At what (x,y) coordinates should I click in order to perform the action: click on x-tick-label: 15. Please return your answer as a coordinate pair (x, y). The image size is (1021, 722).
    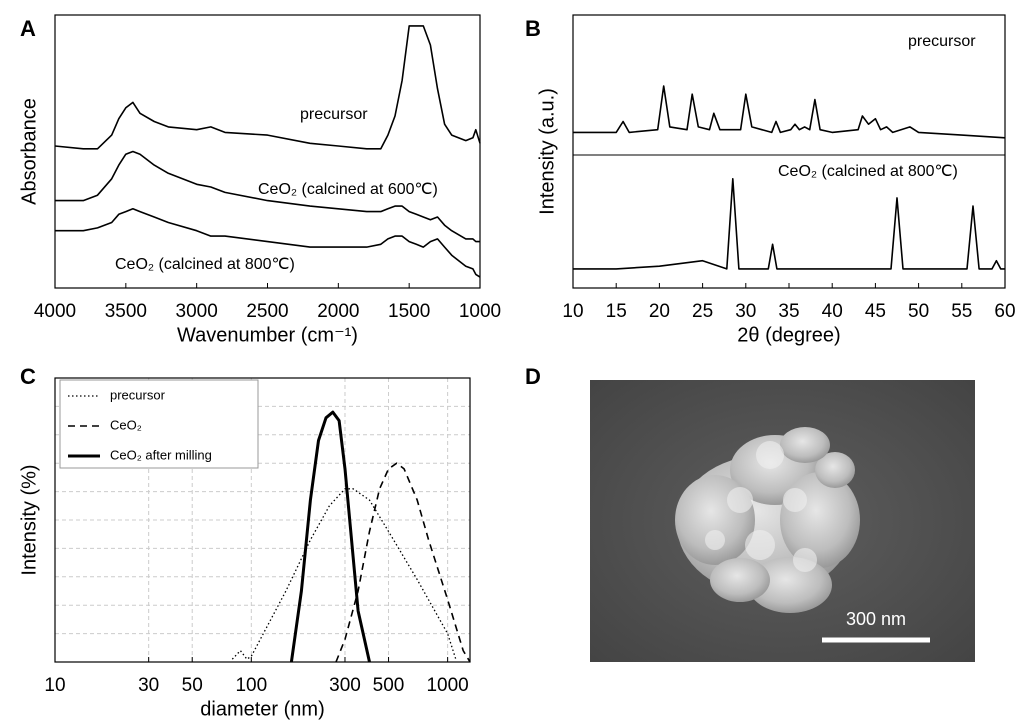
    Looking at the image, I should click on (616, 311).